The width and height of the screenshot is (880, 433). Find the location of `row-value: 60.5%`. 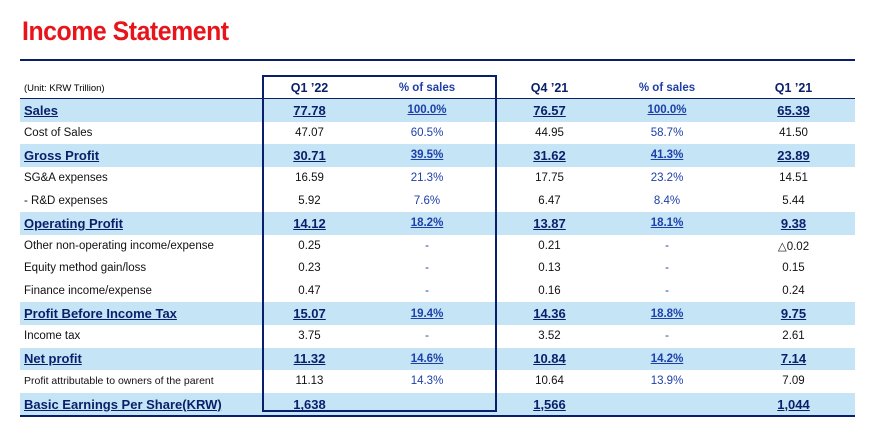

row-value: 60.5% is located at coordinates (427, 132).